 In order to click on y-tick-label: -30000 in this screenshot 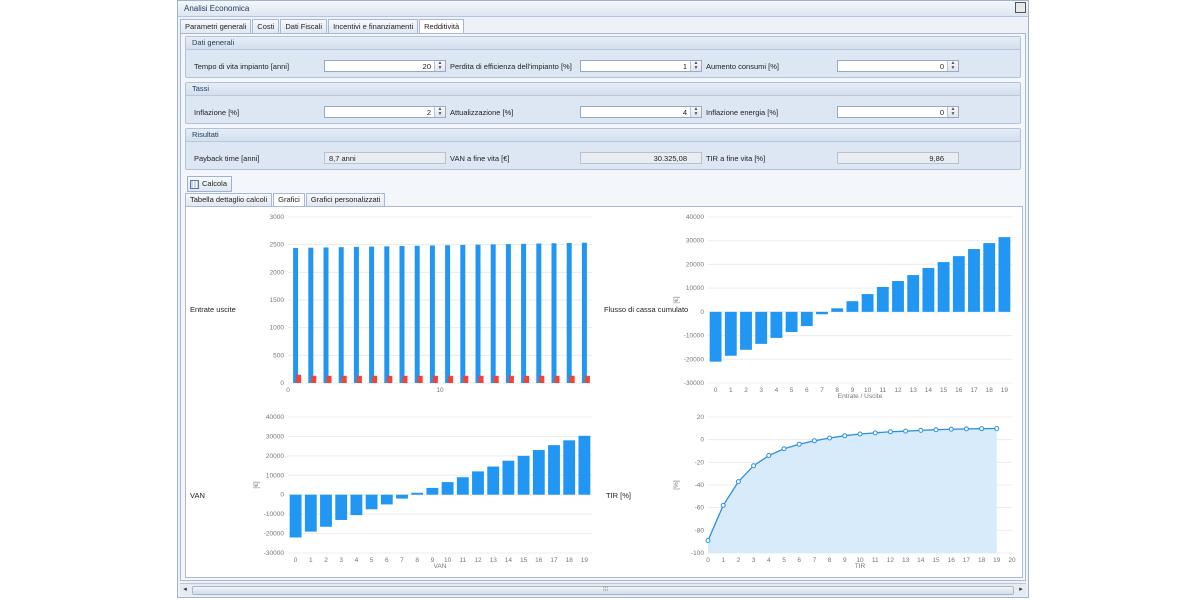, I will do `click(274, 553)`.